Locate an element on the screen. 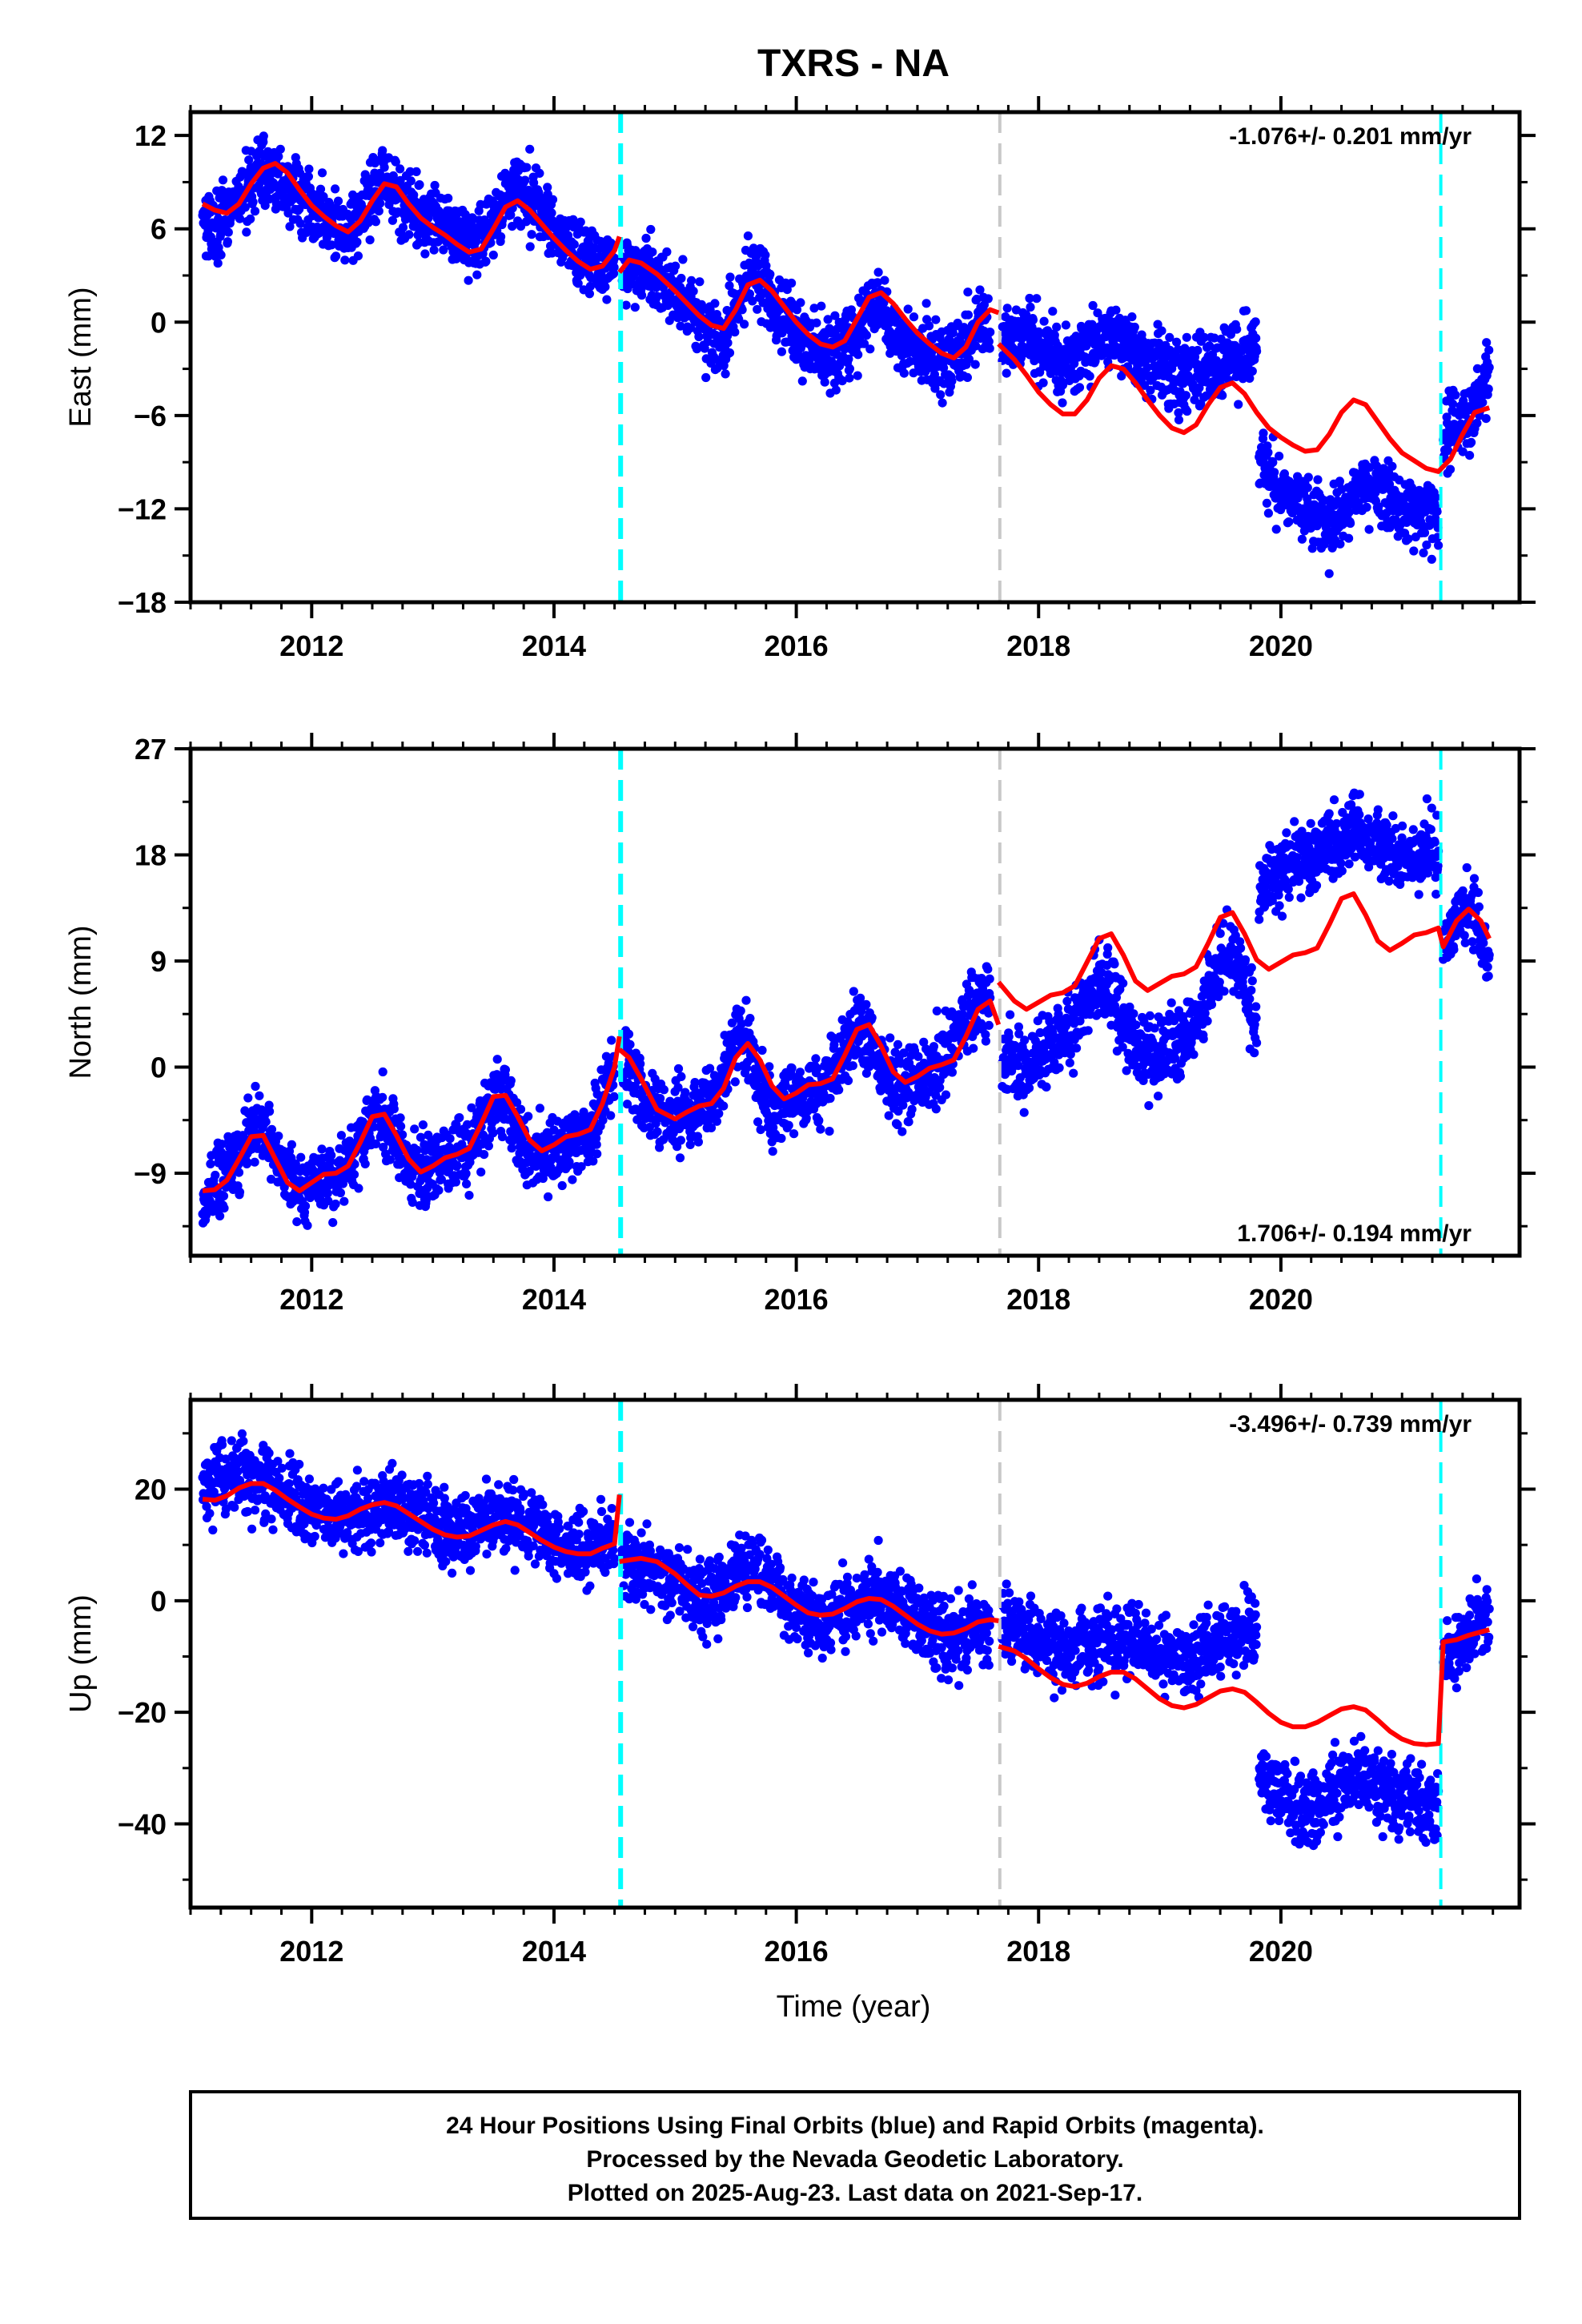  x-tick-label: 2016 is located at coordinates (797, 645).